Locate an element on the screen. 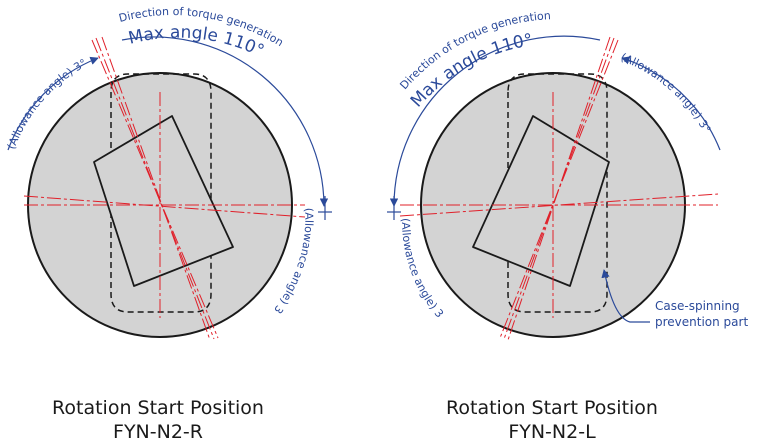 This screenshot has width=761, height=444. callout-leader is located at coordinates (625, 296).